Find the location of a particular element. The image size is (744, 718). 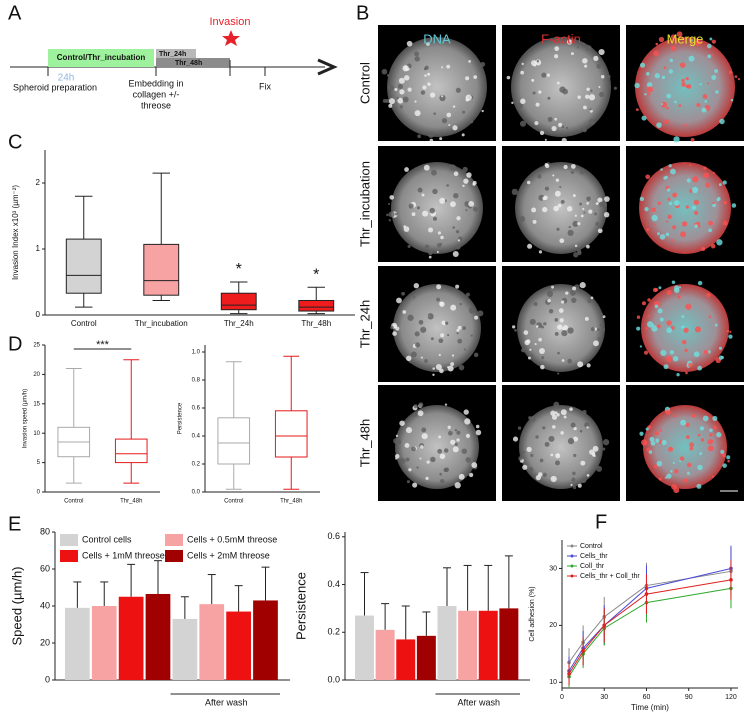

label: collagen +/- is located at coordinates (156, 94).